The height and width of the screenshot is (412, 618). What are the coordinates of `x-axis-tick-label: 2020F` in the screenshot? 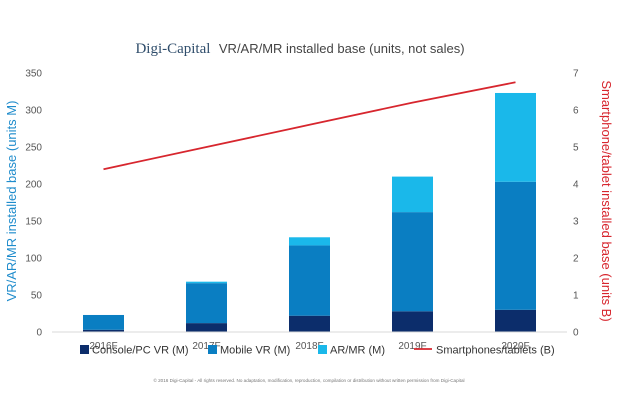 It's located at (515, 346).